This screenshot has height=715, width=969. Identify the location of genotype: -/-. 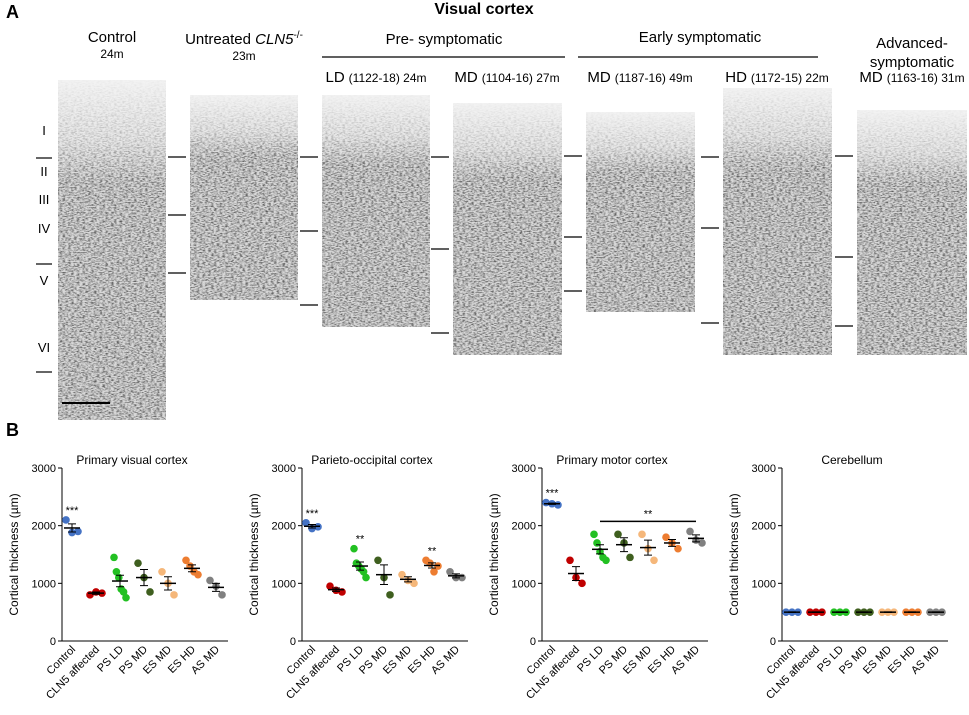
(297, 35).